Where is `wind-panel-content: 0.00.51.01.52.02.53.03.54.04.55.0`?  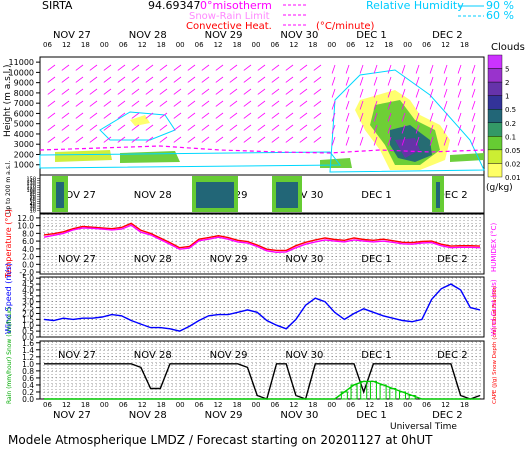 wind-panel-content: 0.00.51.01.52.02.53.03.54.04.55.0 is located at coordinates (253, 308).